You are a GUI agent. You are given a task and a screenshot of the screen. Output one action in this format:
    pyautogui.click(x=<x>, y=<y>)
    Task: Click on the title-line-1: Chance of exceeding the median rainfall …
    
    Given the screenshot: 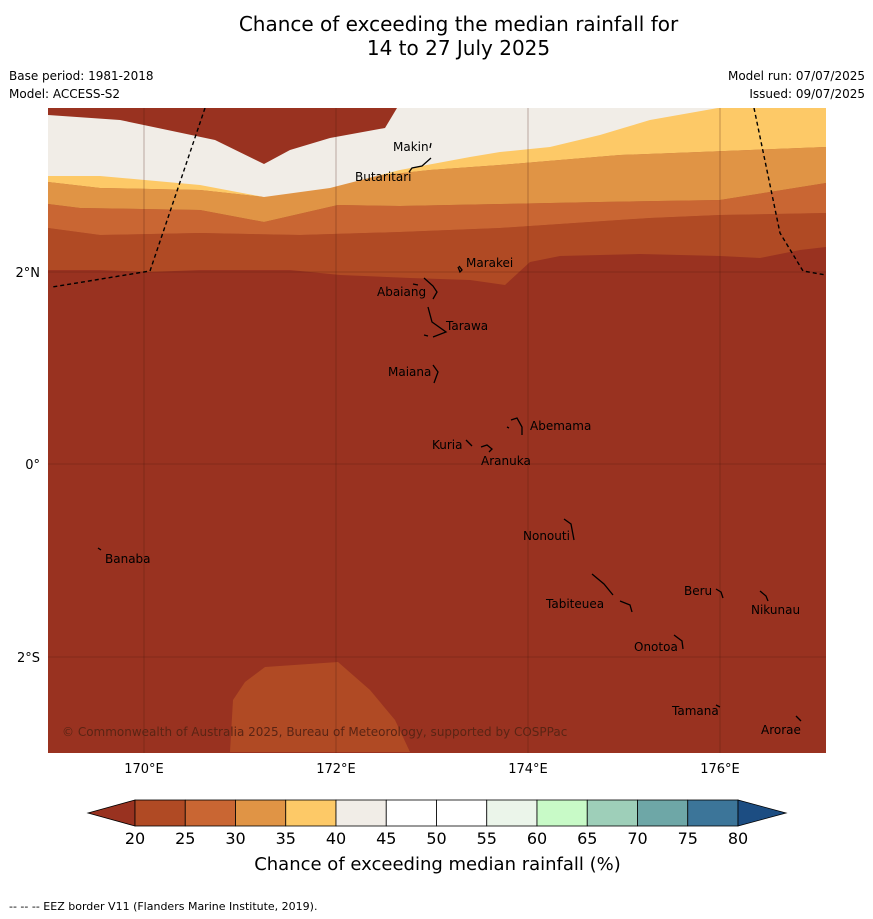 What is the action you would take?
    pyautogui.click(x=458, y=24)
    